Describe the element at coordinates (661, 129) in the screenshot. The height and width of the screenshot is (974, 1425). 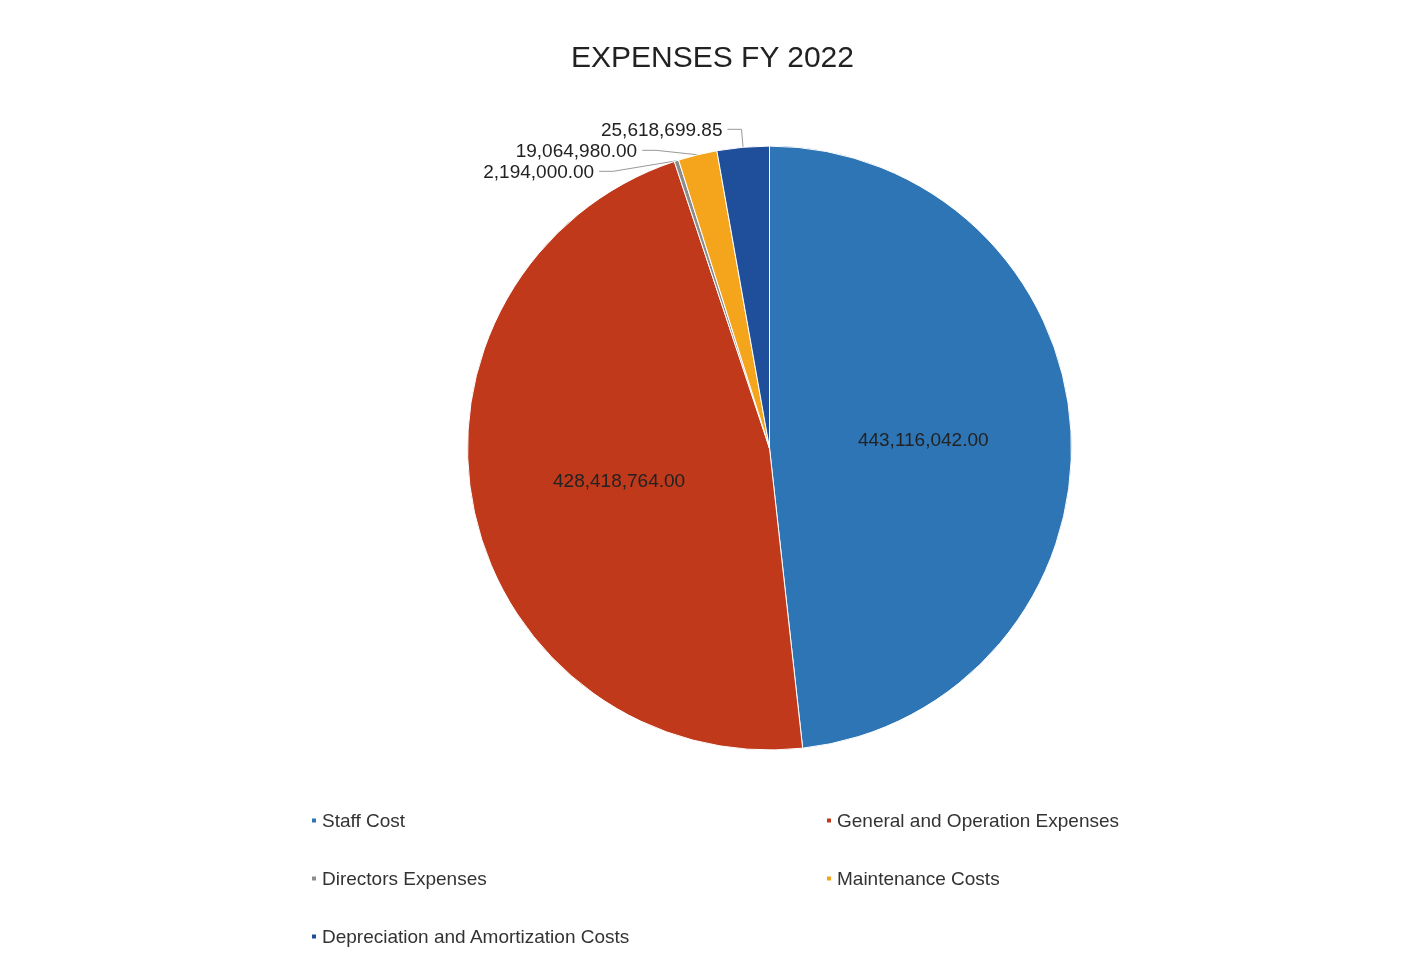
I see `data-label: 25,618,699.85` at that location.